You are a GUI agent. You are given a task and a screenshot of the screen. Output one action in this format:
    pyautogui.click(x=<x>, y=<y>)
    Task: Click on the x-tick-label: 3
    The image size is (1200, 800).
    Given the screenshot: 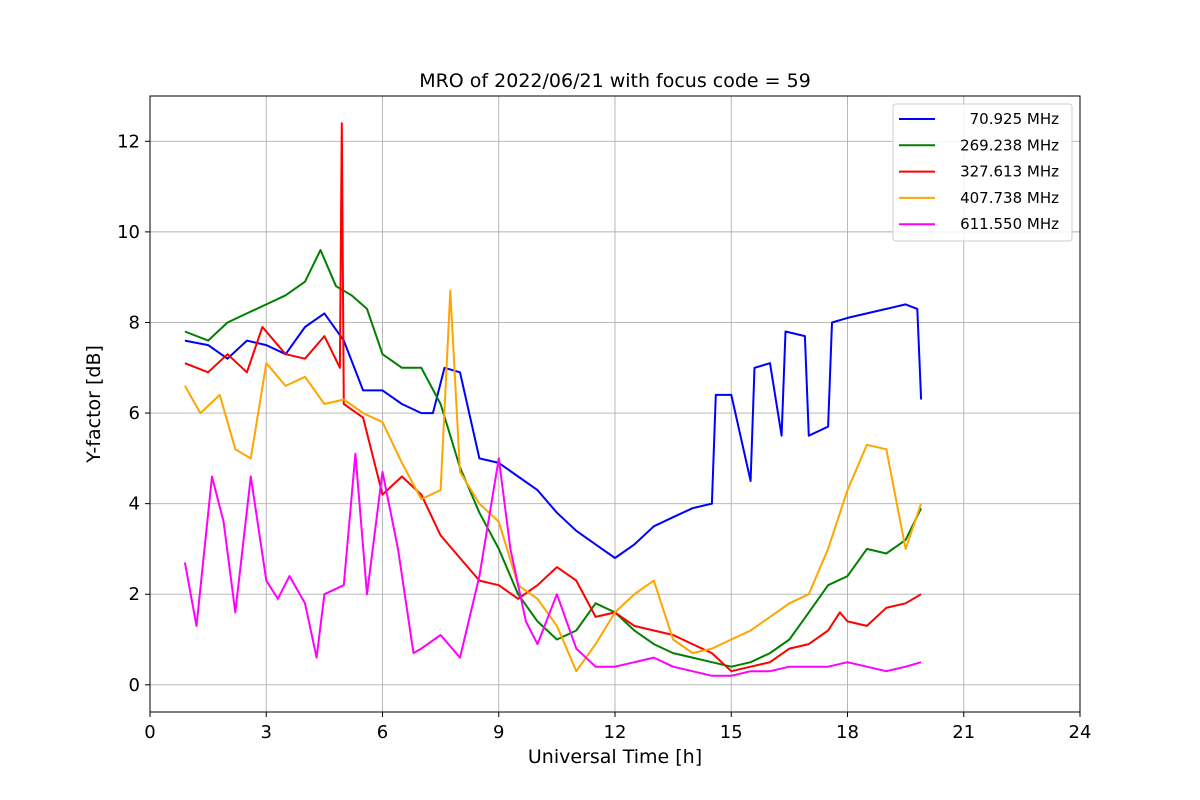 What is the action you would take?
    pyautogui.click(x=266, y=732)
    